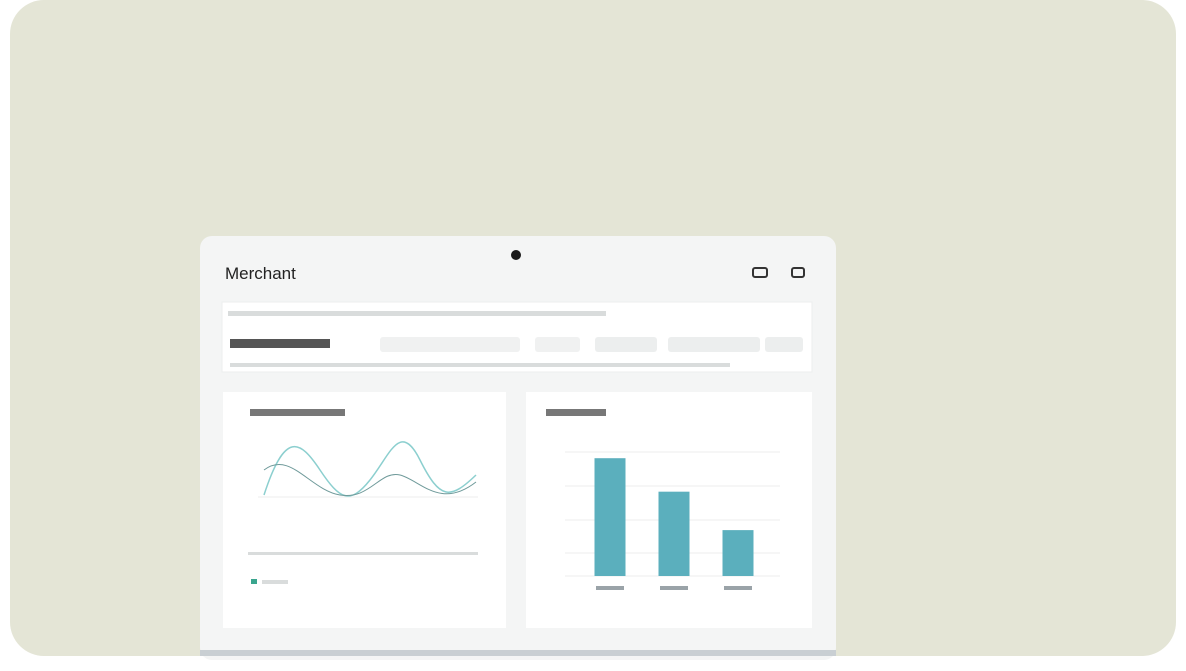  I want to click on camera, so click(516, 255).